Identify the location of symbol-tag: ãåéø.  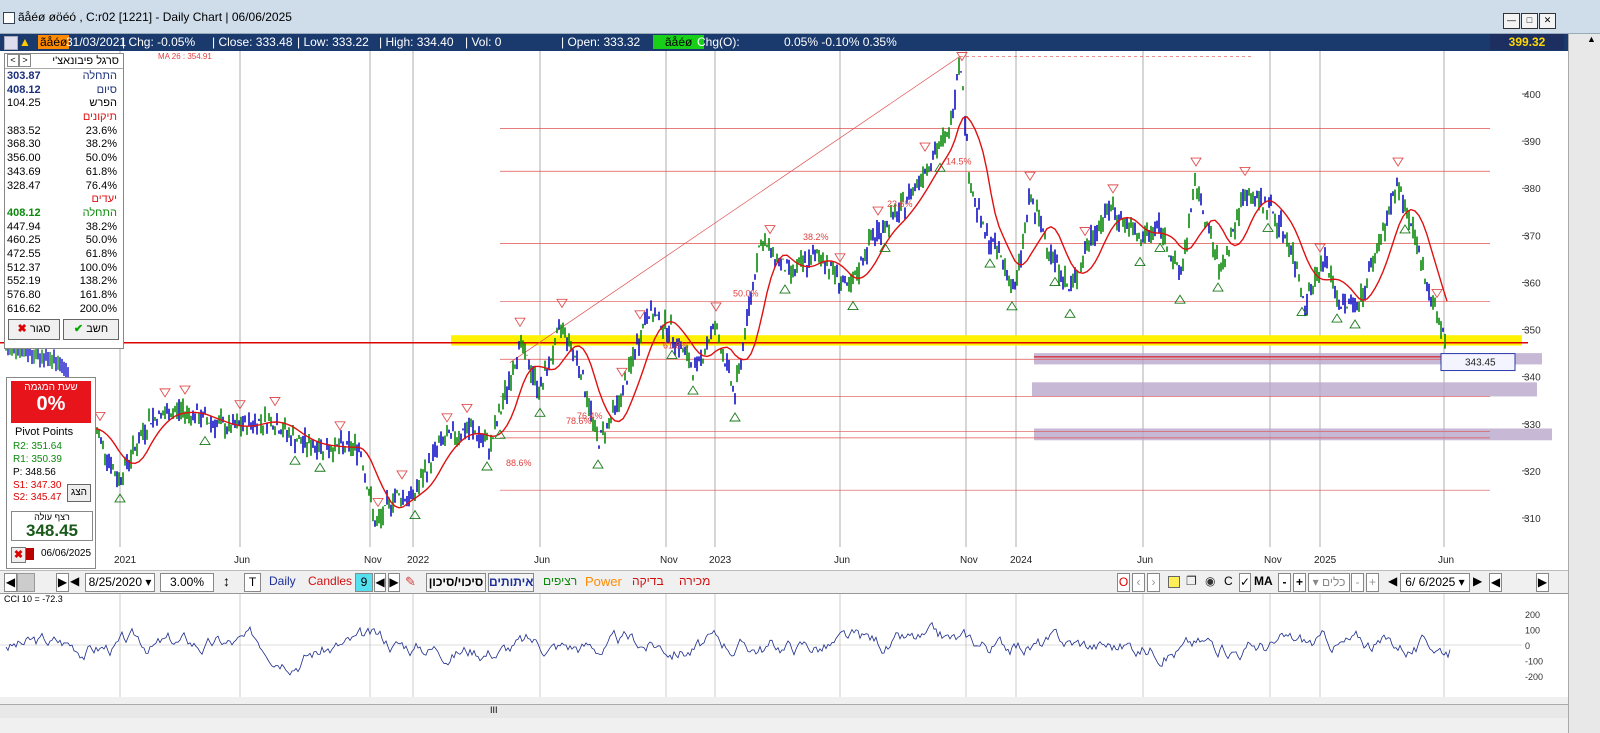
(54, 42).